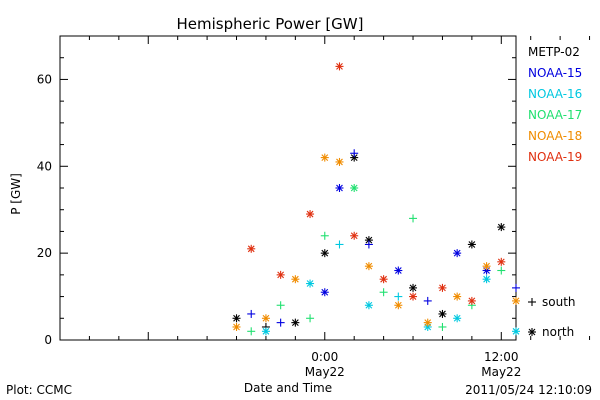 The width and height of the screenshot is (600, 400). Describe the element at coordinates (555, 94) in the screenshot. I see `legend-entry: NOAA-16` at that location.